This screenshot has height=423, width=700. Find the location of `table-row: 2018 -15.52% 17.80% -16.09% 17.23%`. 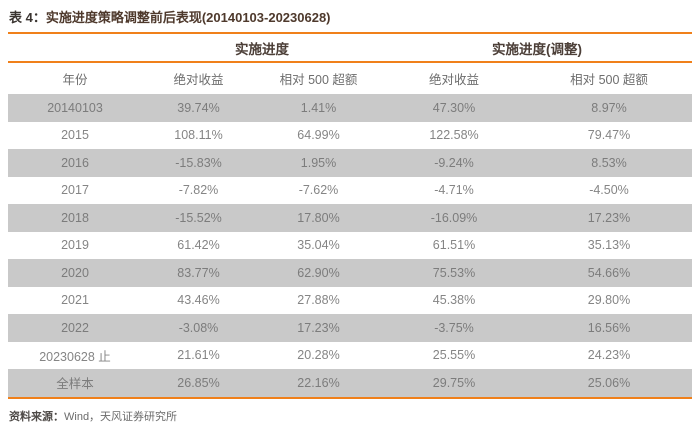

table-row: 2018 -15.52% 17.80% -16.09% 17.23% is located at coordinates (350, 218).